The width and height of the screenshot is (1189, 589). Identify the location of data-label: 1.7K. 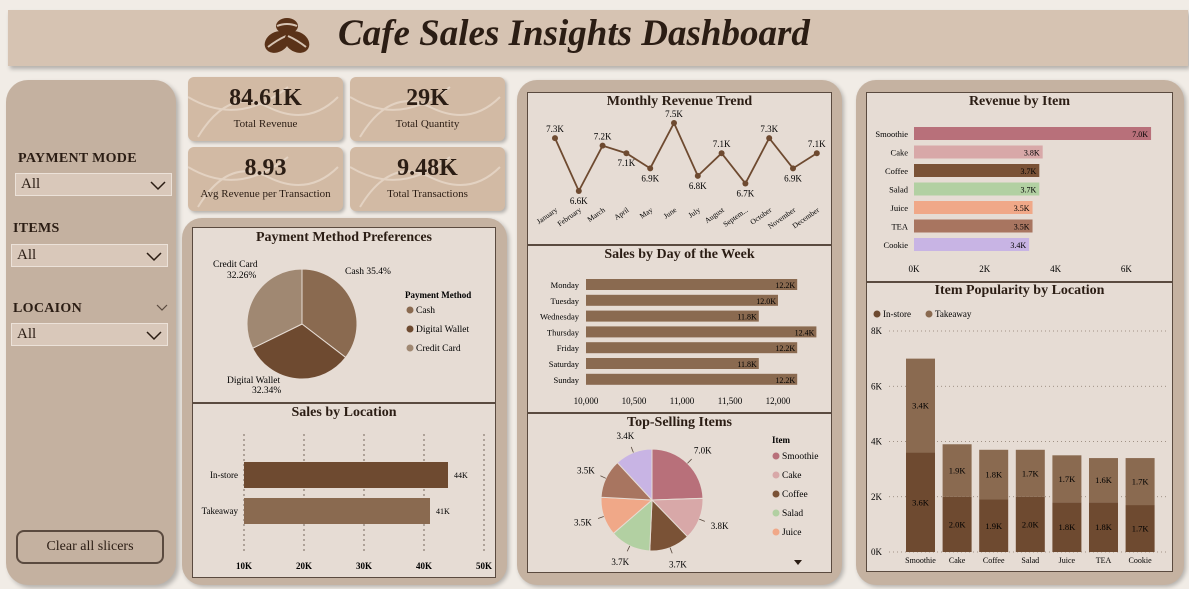
(1031, 473).